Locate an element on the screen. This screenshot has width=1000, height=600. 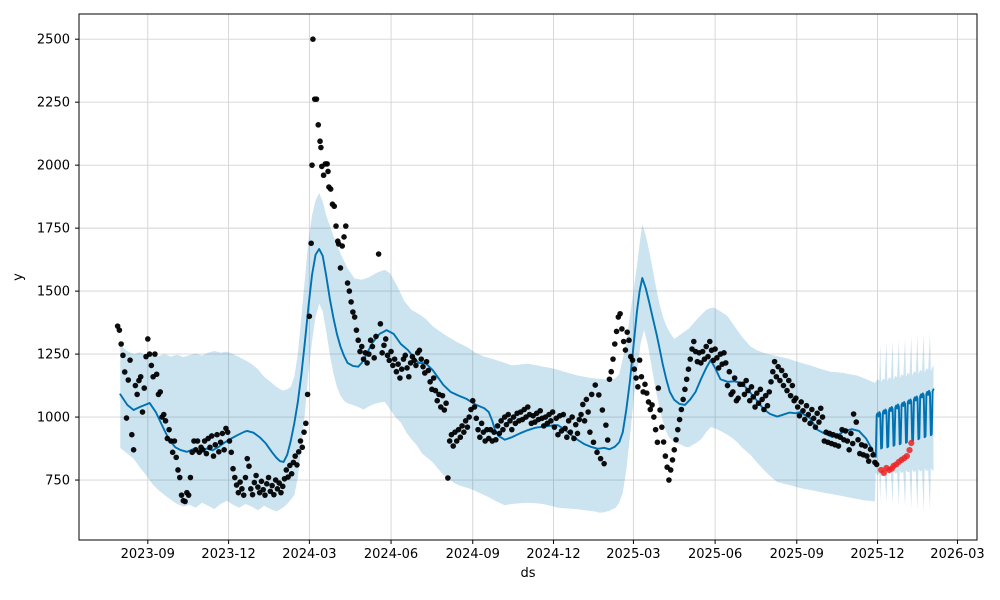
x-tick-label: 2023-09 is located at coordinates (148, 554).